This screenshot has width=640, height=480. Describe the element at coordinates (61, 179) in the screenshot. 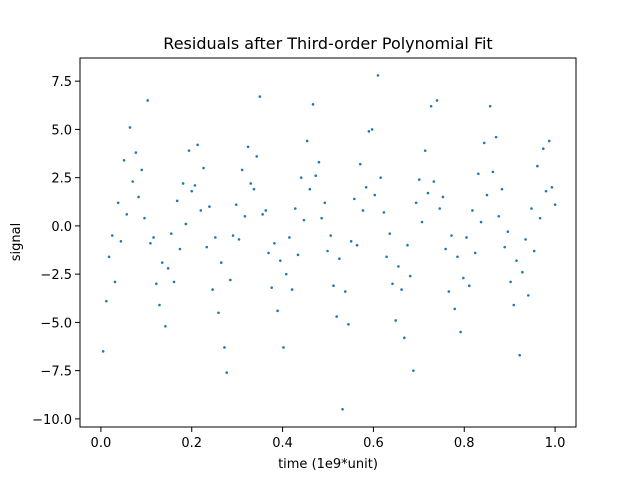

I see `y-tick-label: 2.5` at that location.